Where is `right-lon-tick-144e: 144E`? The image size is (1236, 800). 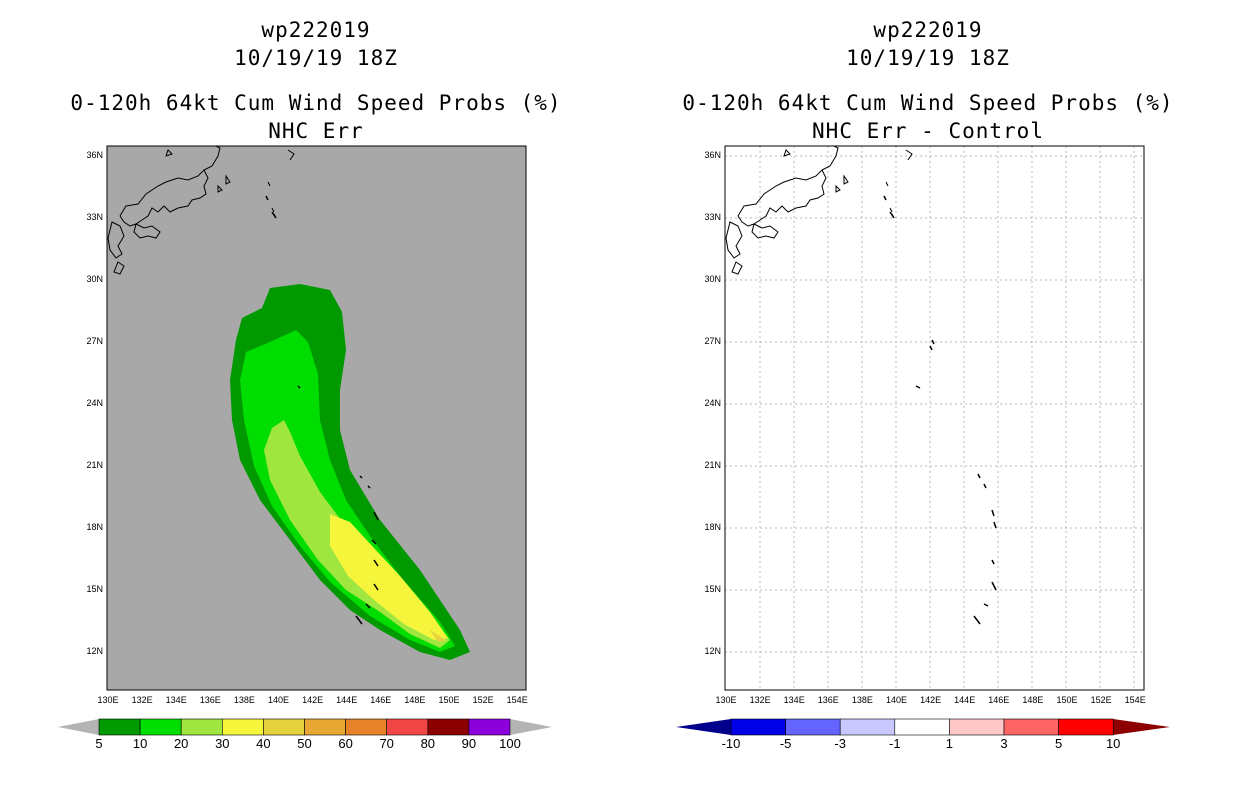
right-lon-tick-144e: 144E is located at coordinates (965, 700).